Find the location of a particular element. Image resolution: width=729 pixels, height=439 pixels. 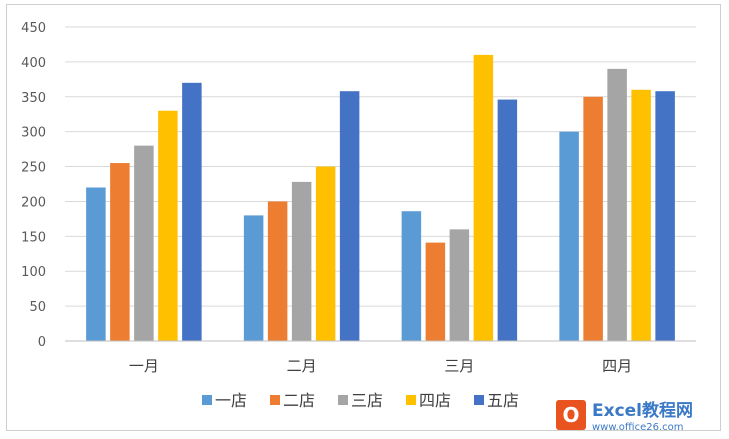

y-tick-label: 400 is located at coordinates (33, 63).